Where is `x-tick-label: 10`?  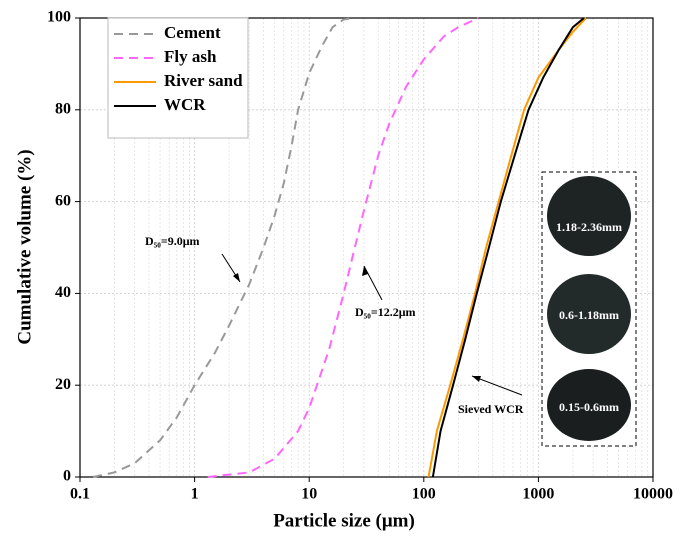 x-tick-label: 10 is located at coordinates (309, 494).